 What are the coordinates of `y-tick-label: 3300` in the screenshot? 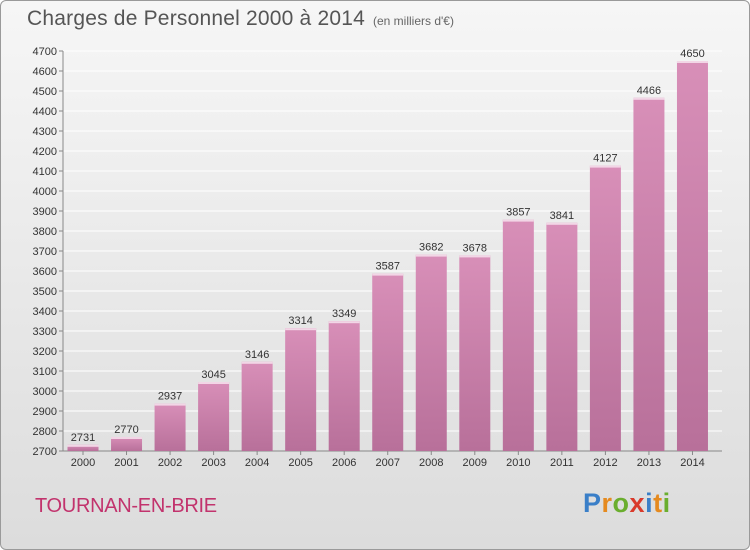 It's located at (45, 332).